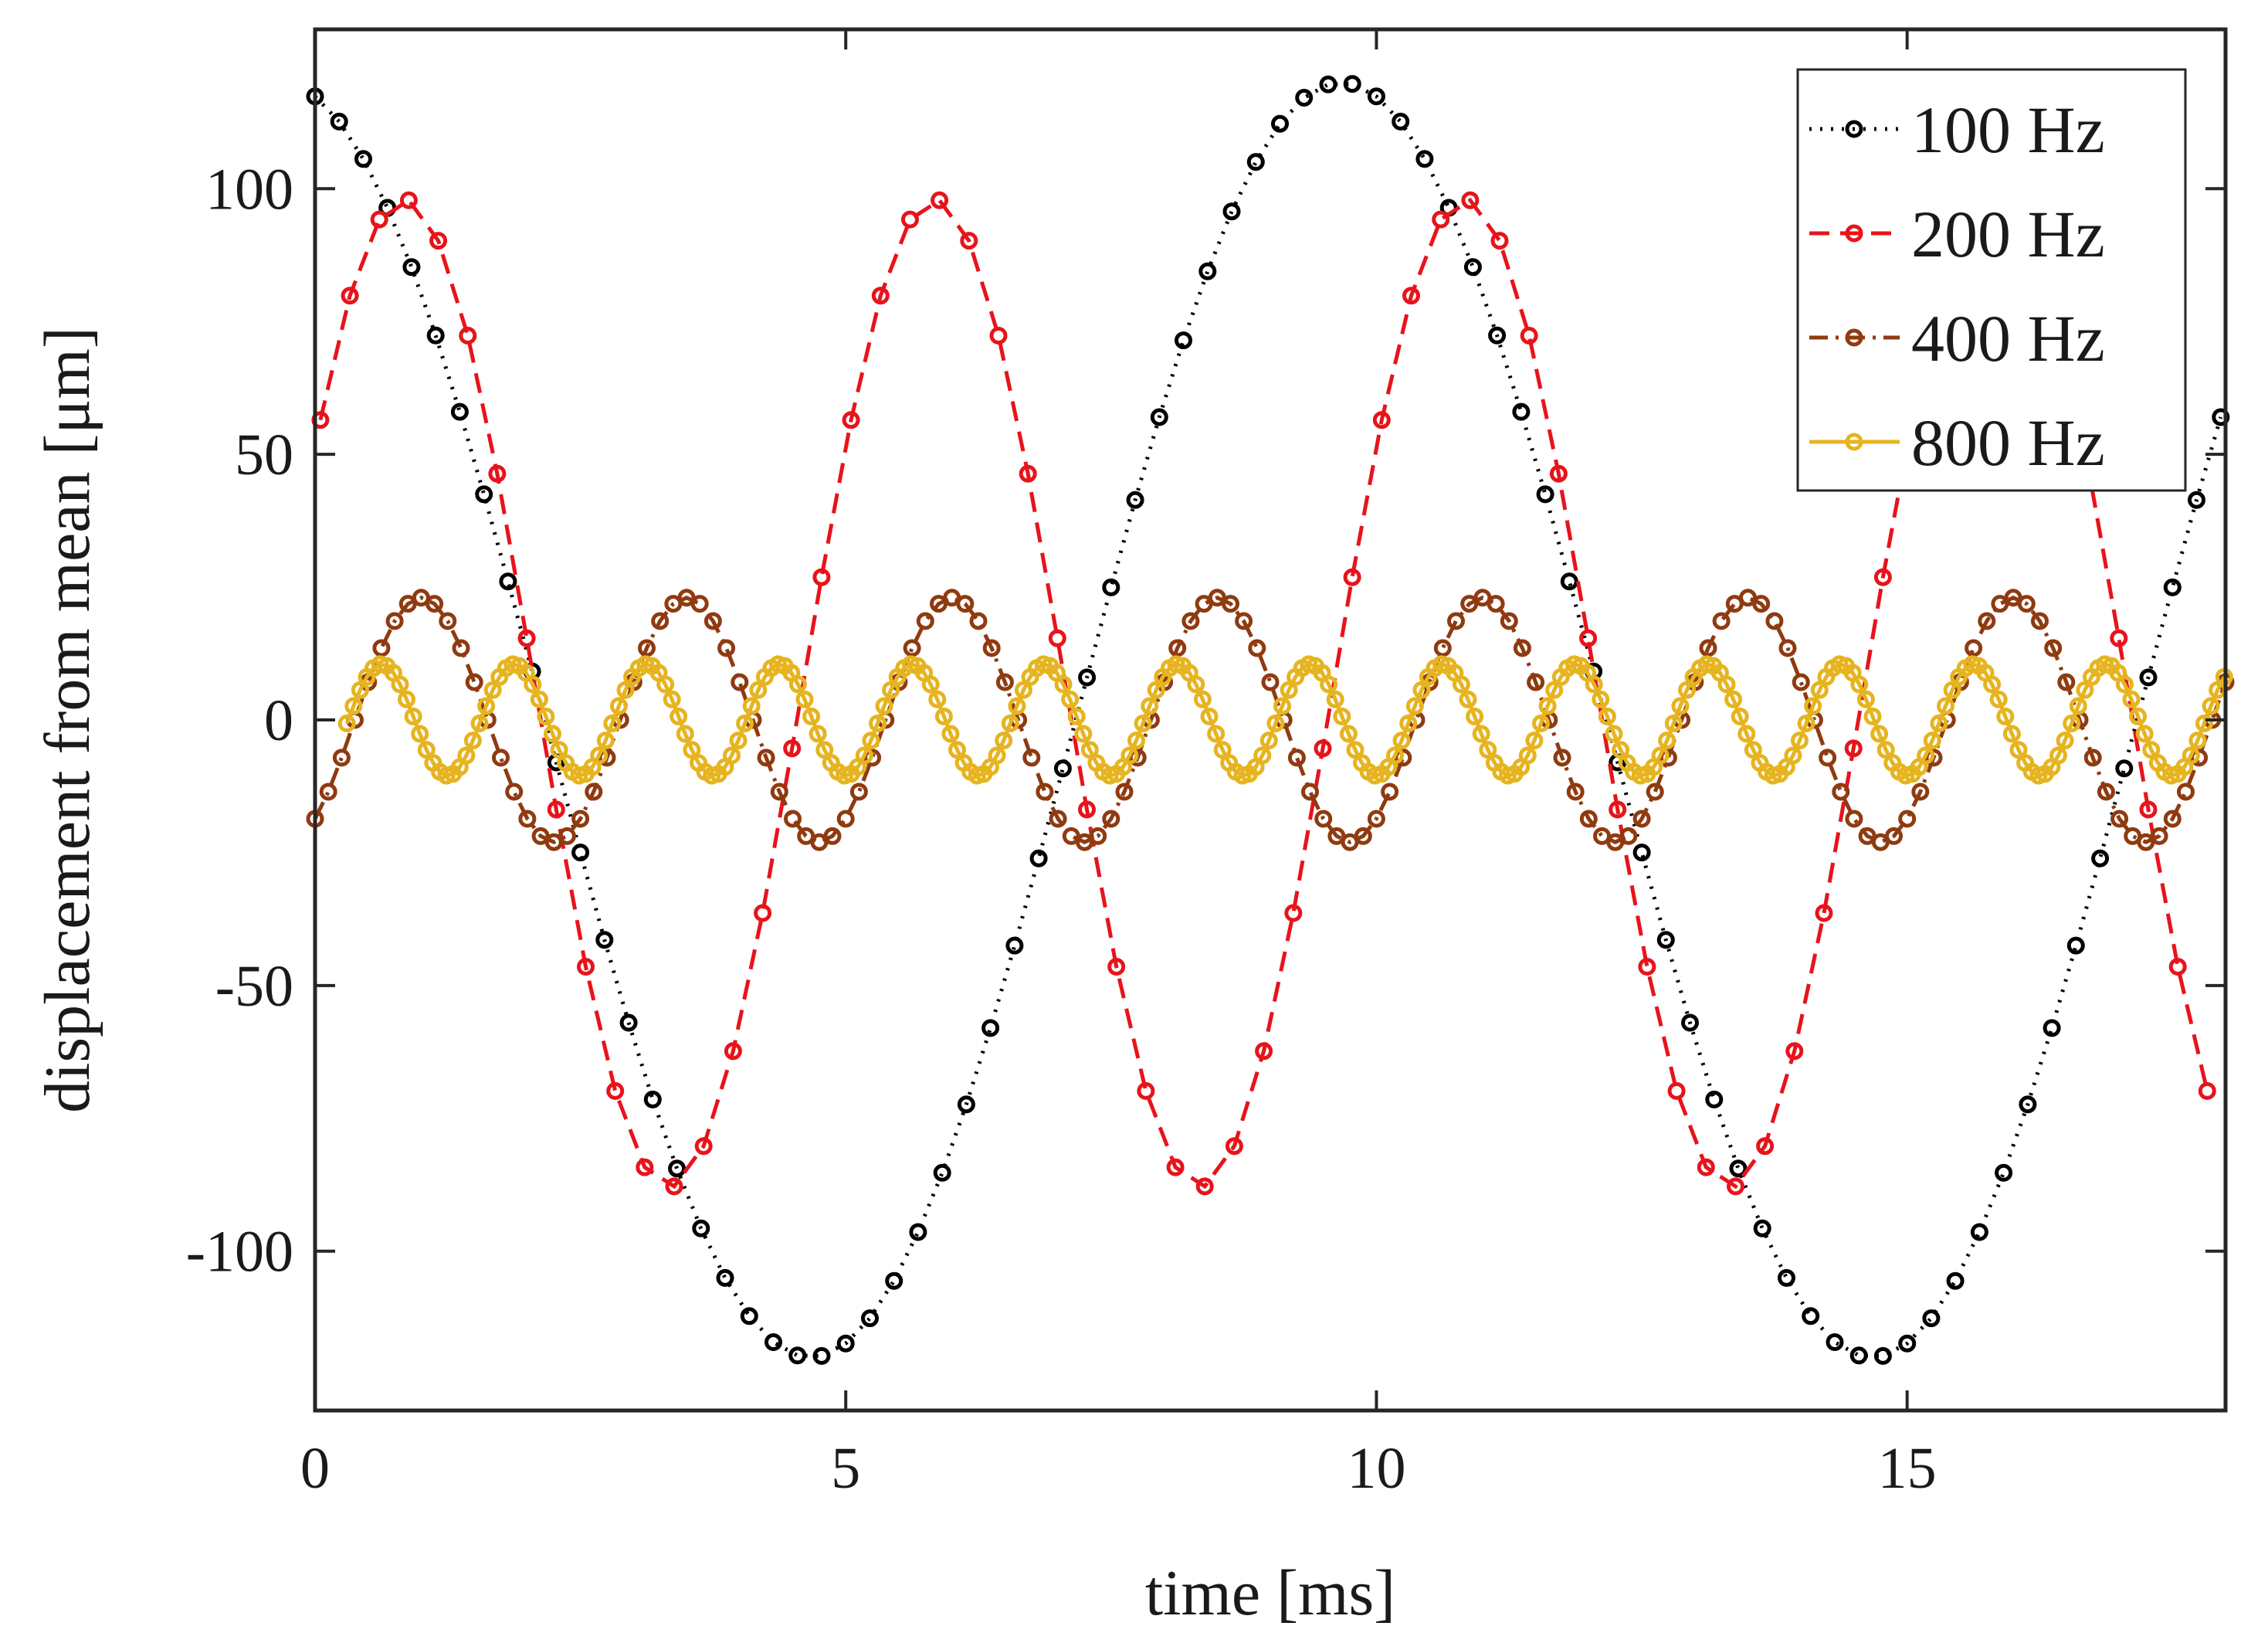 The image size is (2268, 1643). I want to click on legend-item-200hz: 200 Hz, so click(1957, 234).